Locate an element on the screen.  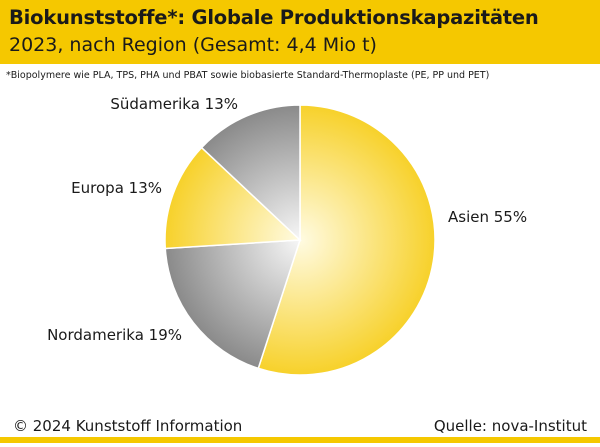
pie-slice-sdamerika is located at coordinates (250, 173).